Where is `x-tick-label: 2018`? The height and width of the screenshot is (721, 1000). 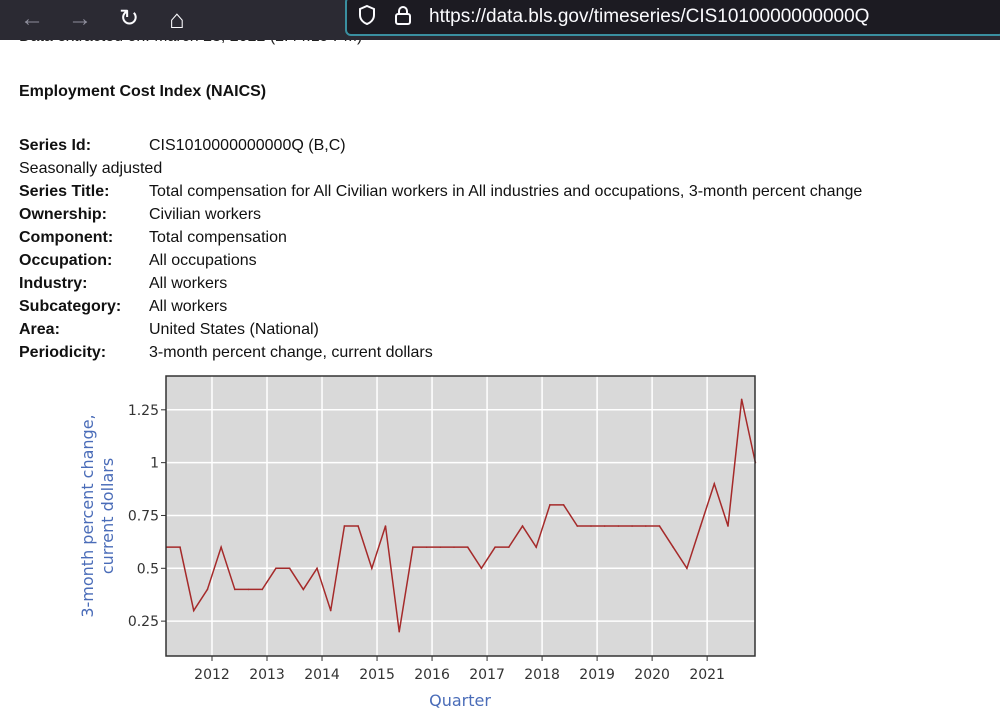 x-tick-label: 2018 is located at coordinates (542, 675).